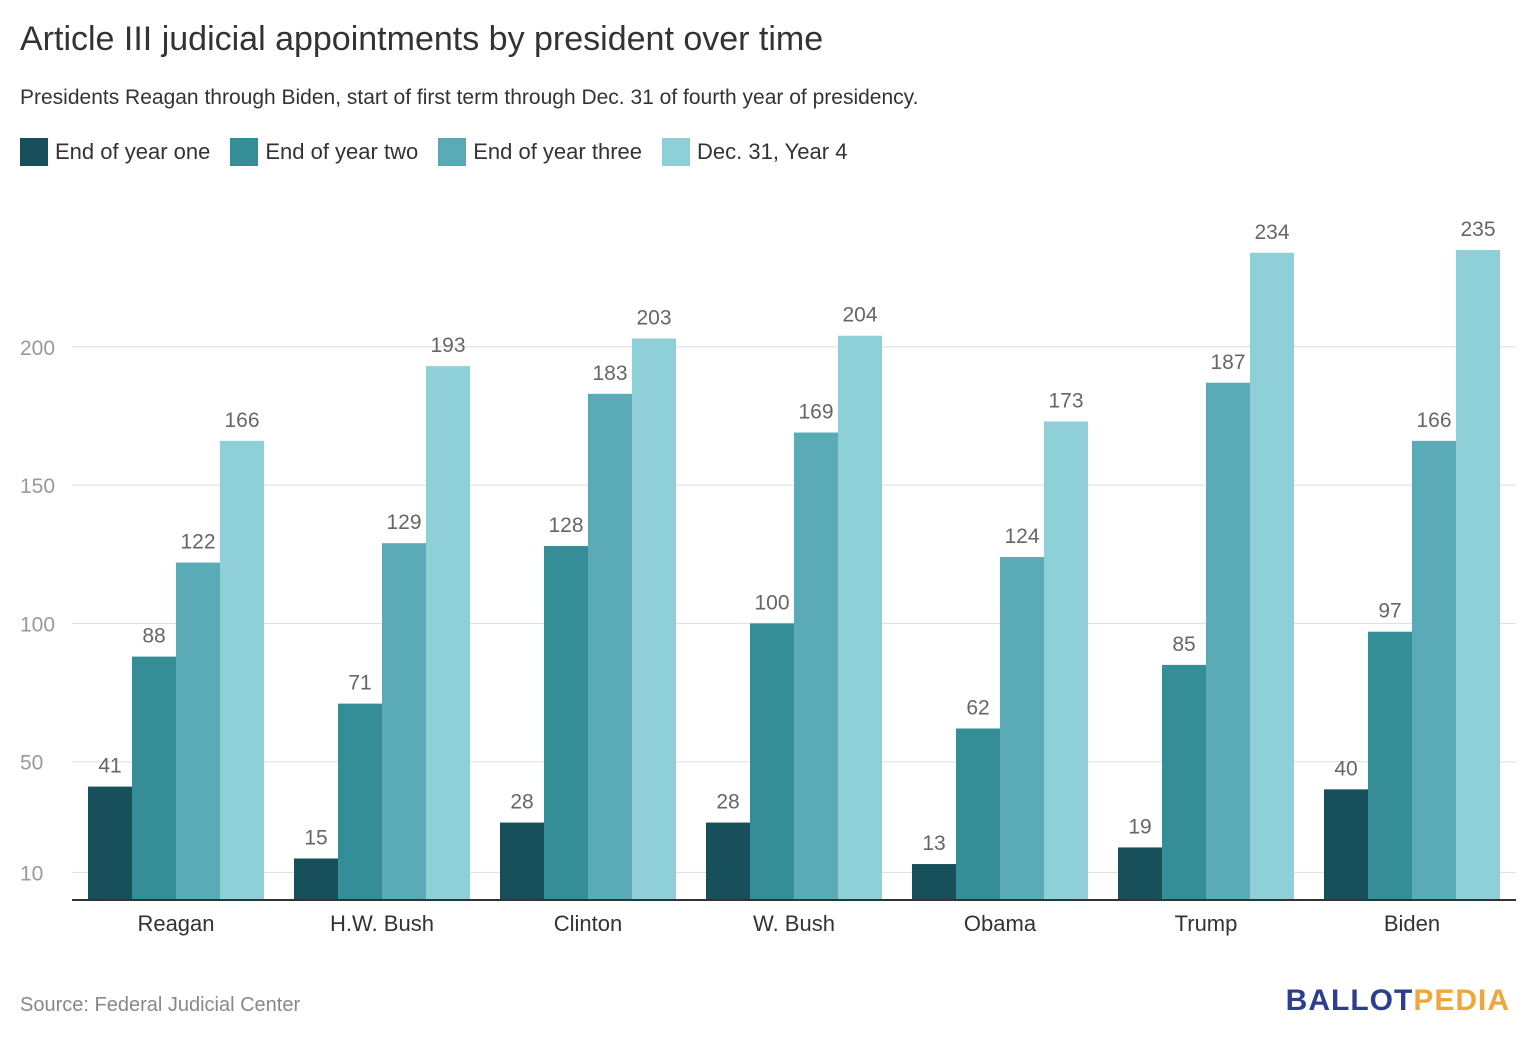  What do you see at coordinates (244, 152) in the screenshot?
I see `legend-swatch-year-two` at bounding box center [244, 152].